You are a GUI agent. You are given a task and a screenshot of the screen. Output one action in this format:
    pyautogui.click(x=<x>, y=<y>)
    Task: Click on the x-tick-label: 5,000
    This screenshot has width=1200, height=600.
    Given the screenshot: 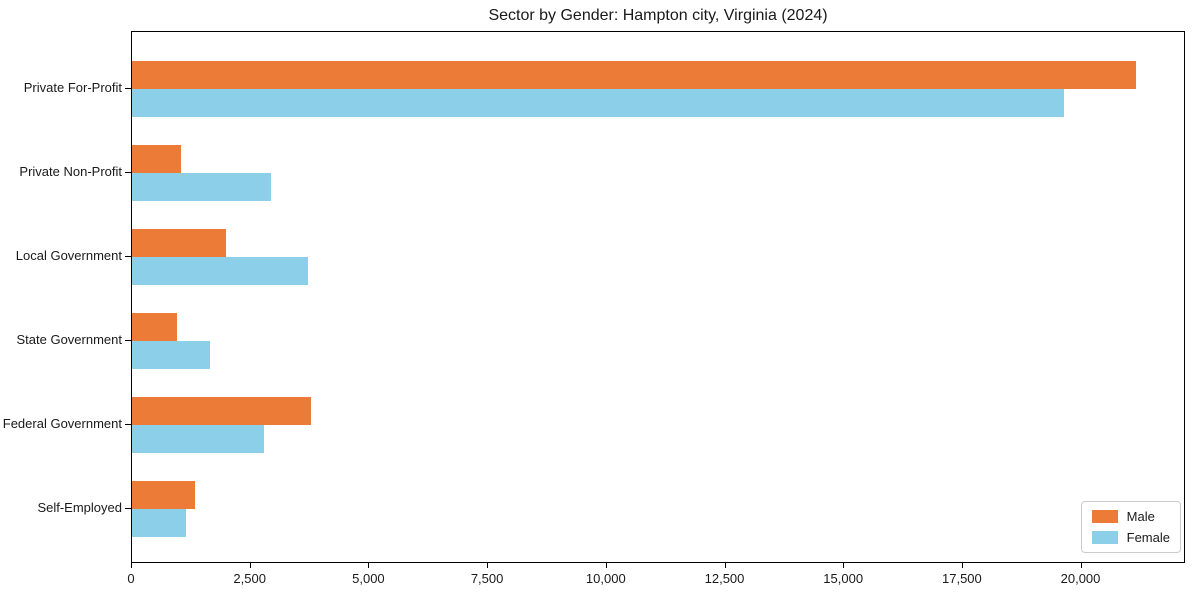 What is the action you would take?
    pyautogui.click(x=368, y=578)
    